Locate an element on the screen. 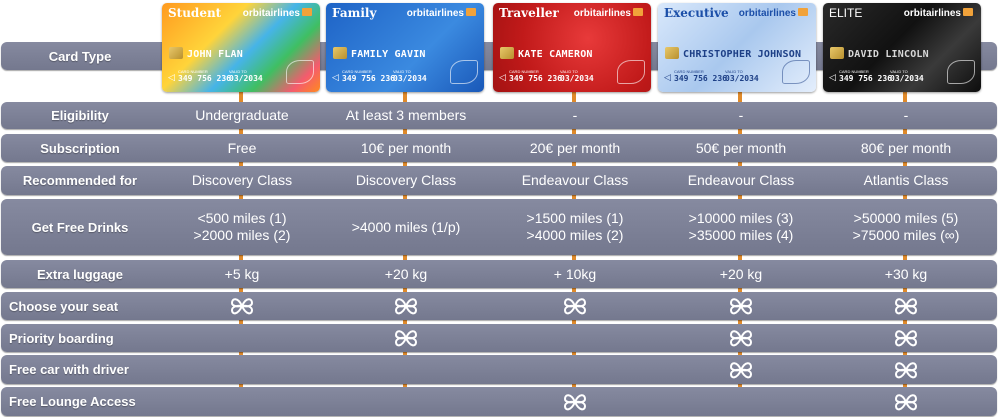 The image size is (1000, 417). row-label: Recommended for is located at coordinates (80, 180).